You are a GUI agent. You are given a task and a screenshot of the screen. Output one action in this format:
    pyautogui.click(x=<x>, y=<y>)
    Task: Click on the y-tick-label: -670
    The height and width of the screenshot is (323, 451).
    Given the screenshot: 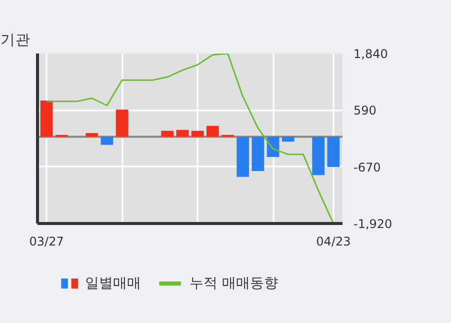 What is the action you would take?
    pyautogui.click(x=367, y=167)
    